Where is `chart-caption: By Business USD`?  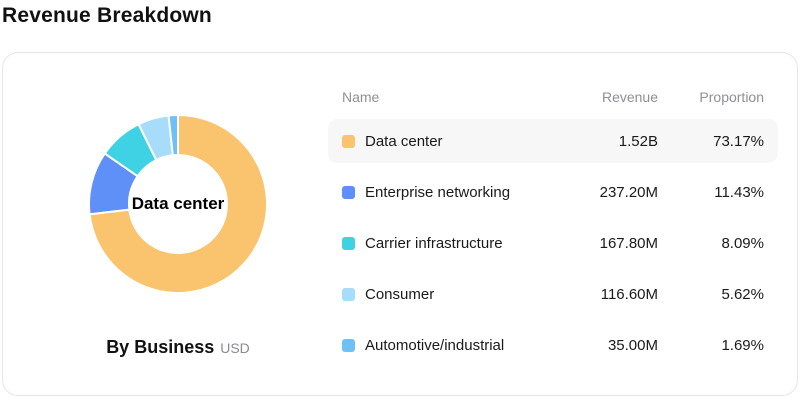
chart-caption: By Business USD is located at coordinates (178, 347).